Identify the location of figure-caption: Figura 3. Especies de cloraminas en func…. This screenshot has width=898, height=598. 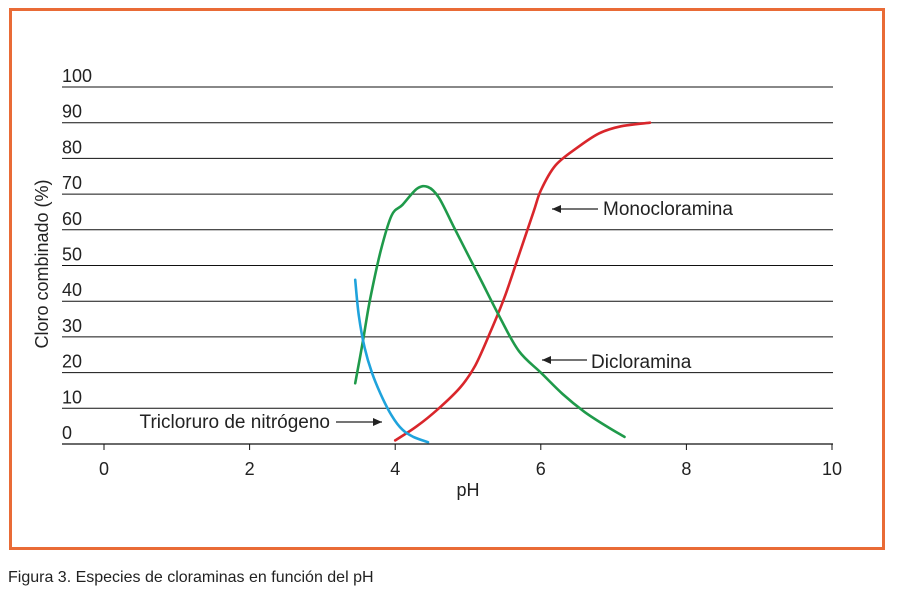
(191, 577).